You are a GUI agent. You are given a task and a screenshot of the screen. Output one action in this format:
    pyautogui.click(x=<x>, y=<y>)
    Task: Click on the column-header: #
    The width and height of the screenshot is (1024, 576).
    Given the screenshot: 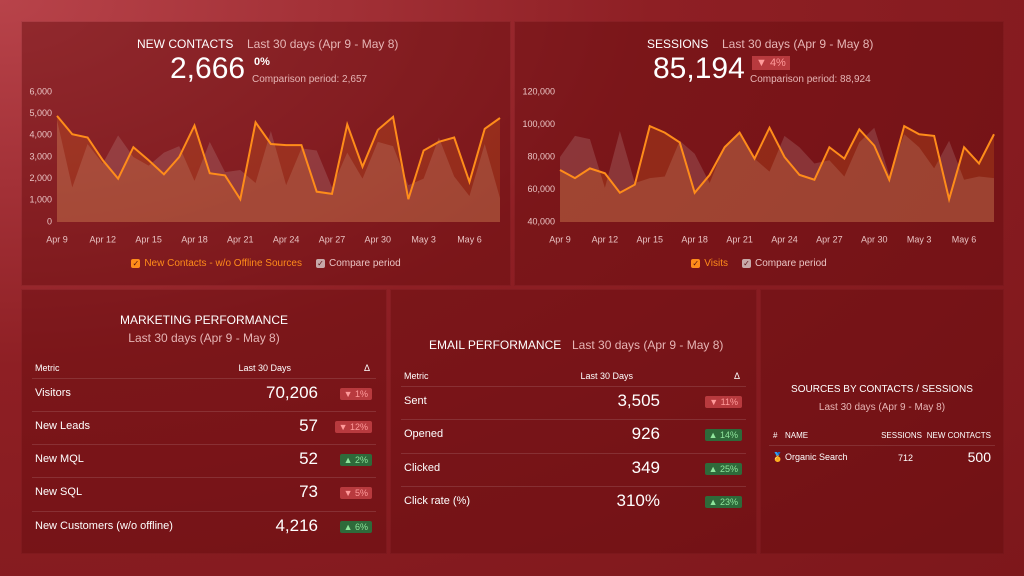 What is the action you would take?
    pyautogui.click(x=775, y=435)
    